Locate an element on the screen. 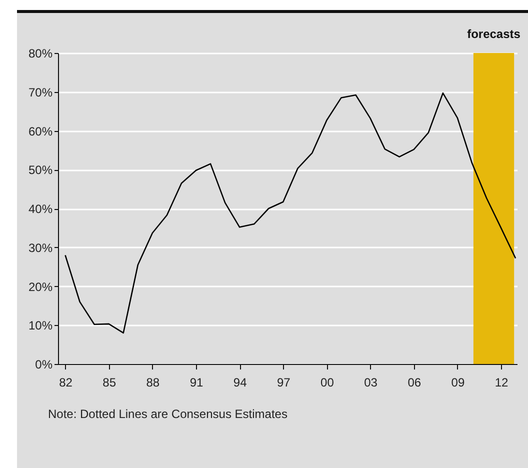 Image resolution: width=528 pixels, height=468 pixels. x-tick-label: 85 is located at coordinates (109, 383).